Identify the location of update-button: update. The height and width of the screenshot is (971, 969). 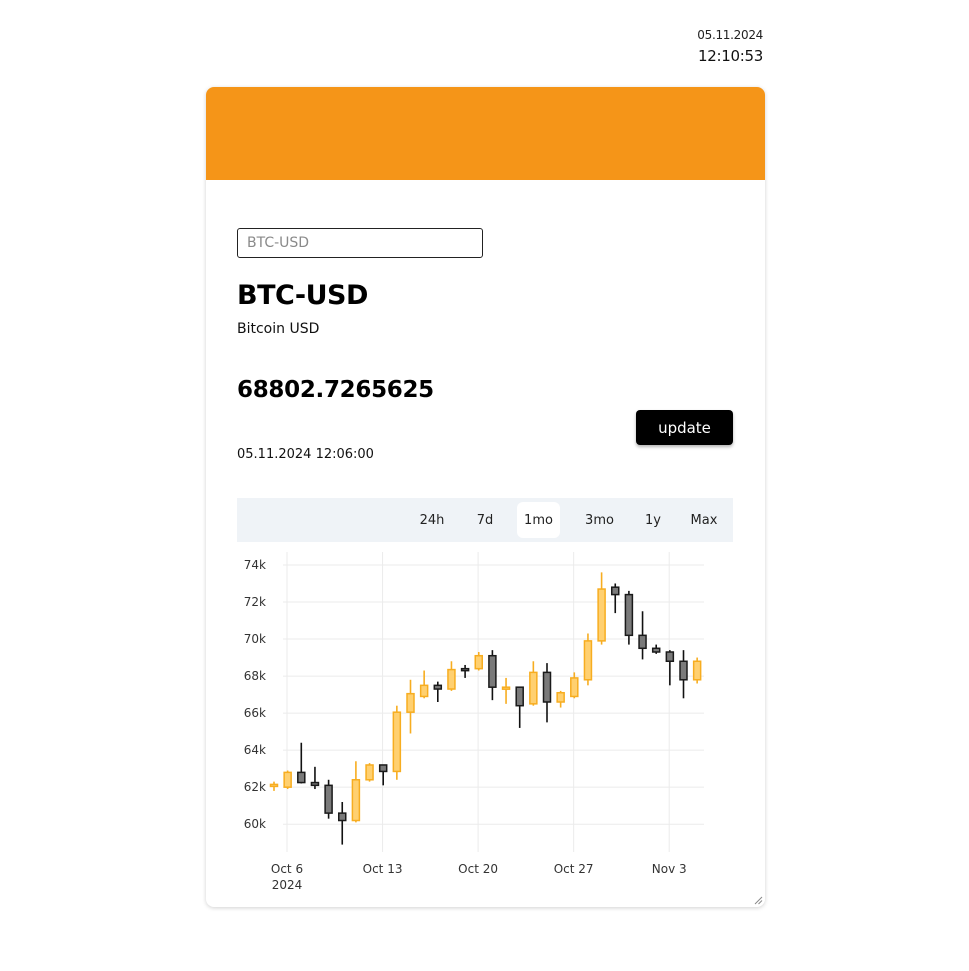
(684, 427).